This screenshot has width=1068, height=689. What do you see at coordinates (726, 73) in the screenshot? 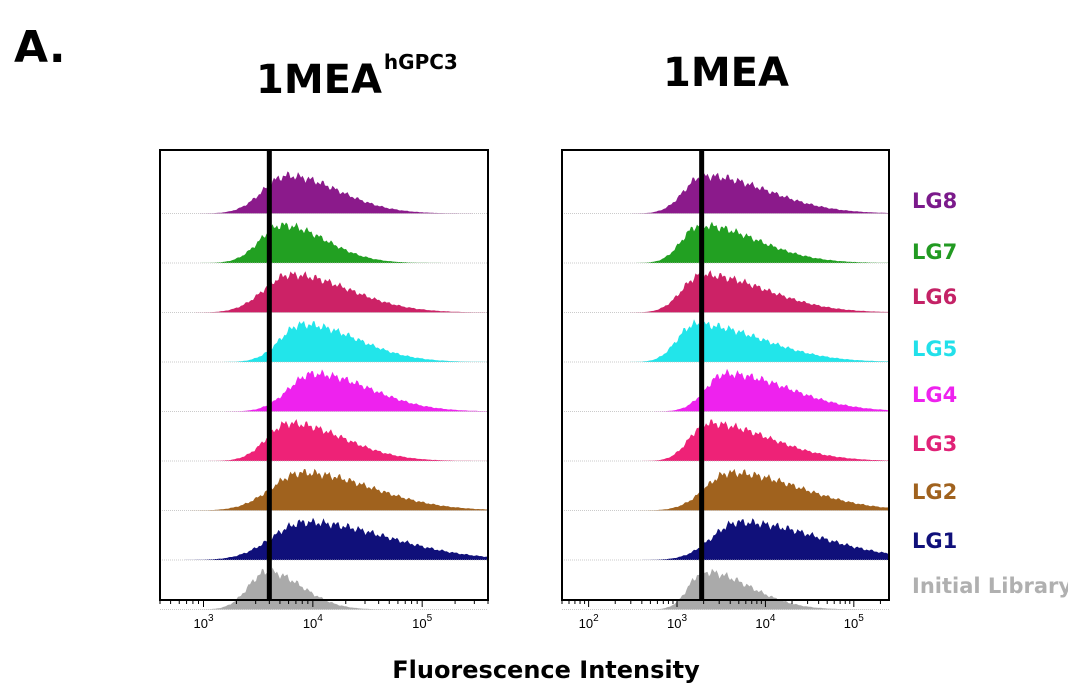
I see `right-chart-title: 1MEA` at bounding box center [726, 73].